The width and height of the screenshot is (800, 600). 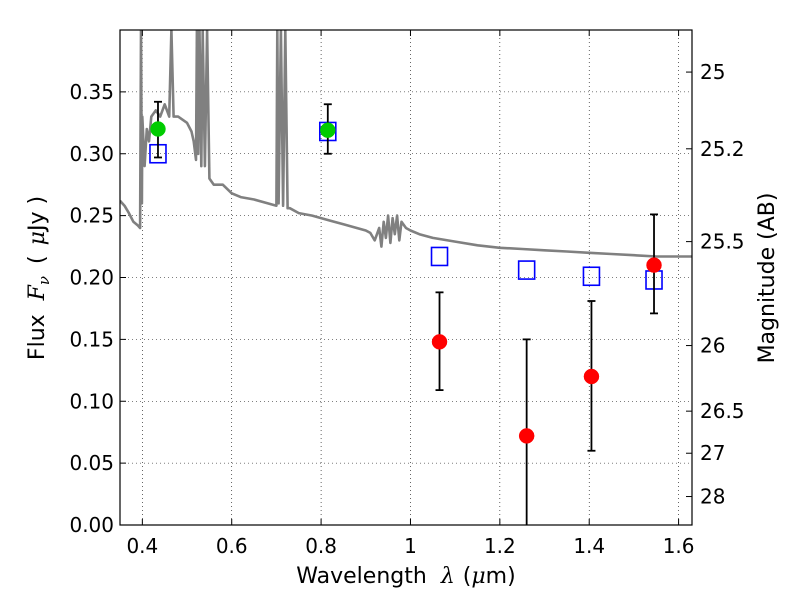 I want to click on x-tick-label: 1.4, so click(x=589, y=546).